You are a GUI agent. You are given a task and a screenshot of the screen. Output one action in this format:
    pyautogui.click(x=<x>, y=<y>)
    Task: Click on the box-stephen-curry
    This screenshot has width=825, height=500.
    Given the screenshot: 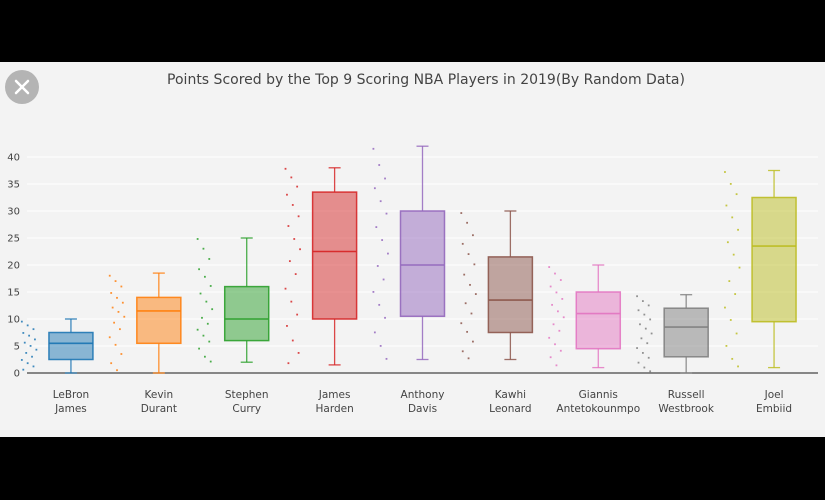 What is the action you would take?
    pyautogui.click(x=233, y=300)
    